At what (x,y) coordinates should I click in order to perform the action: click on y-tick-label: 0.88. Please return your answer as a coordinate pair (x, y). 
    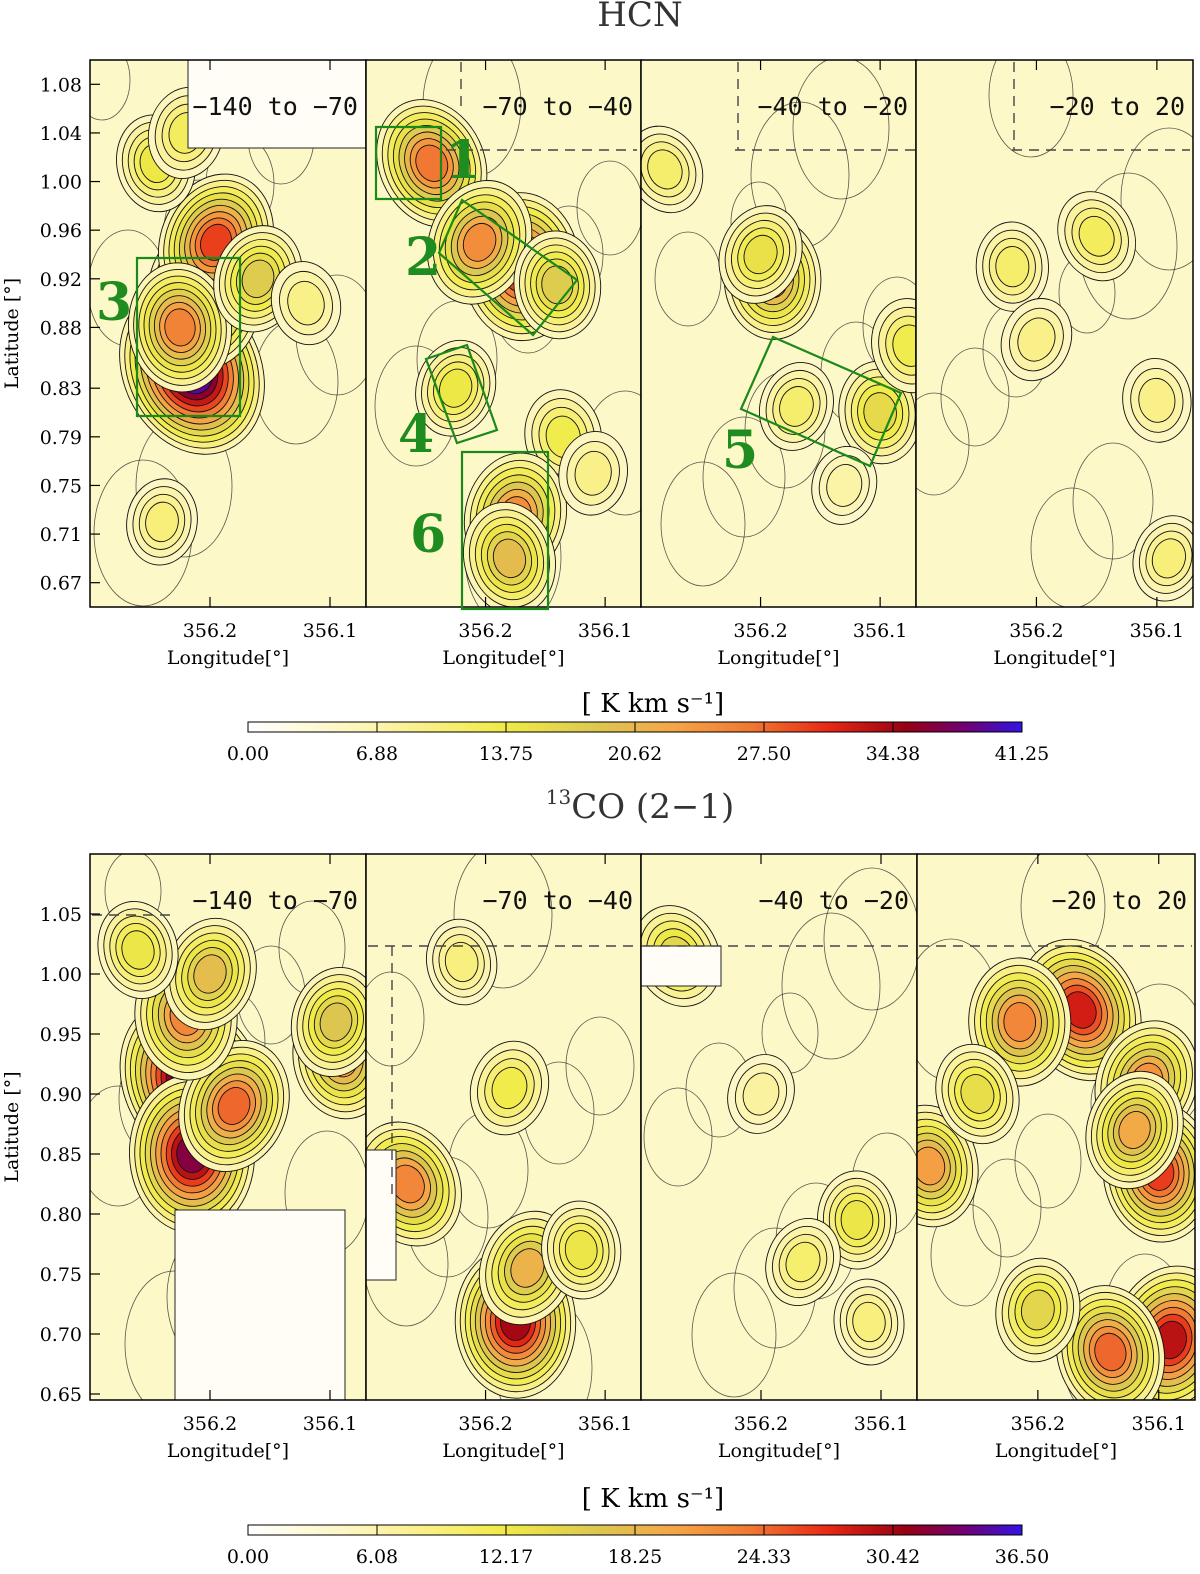
    Looking at the image, I should click on (61, 328).